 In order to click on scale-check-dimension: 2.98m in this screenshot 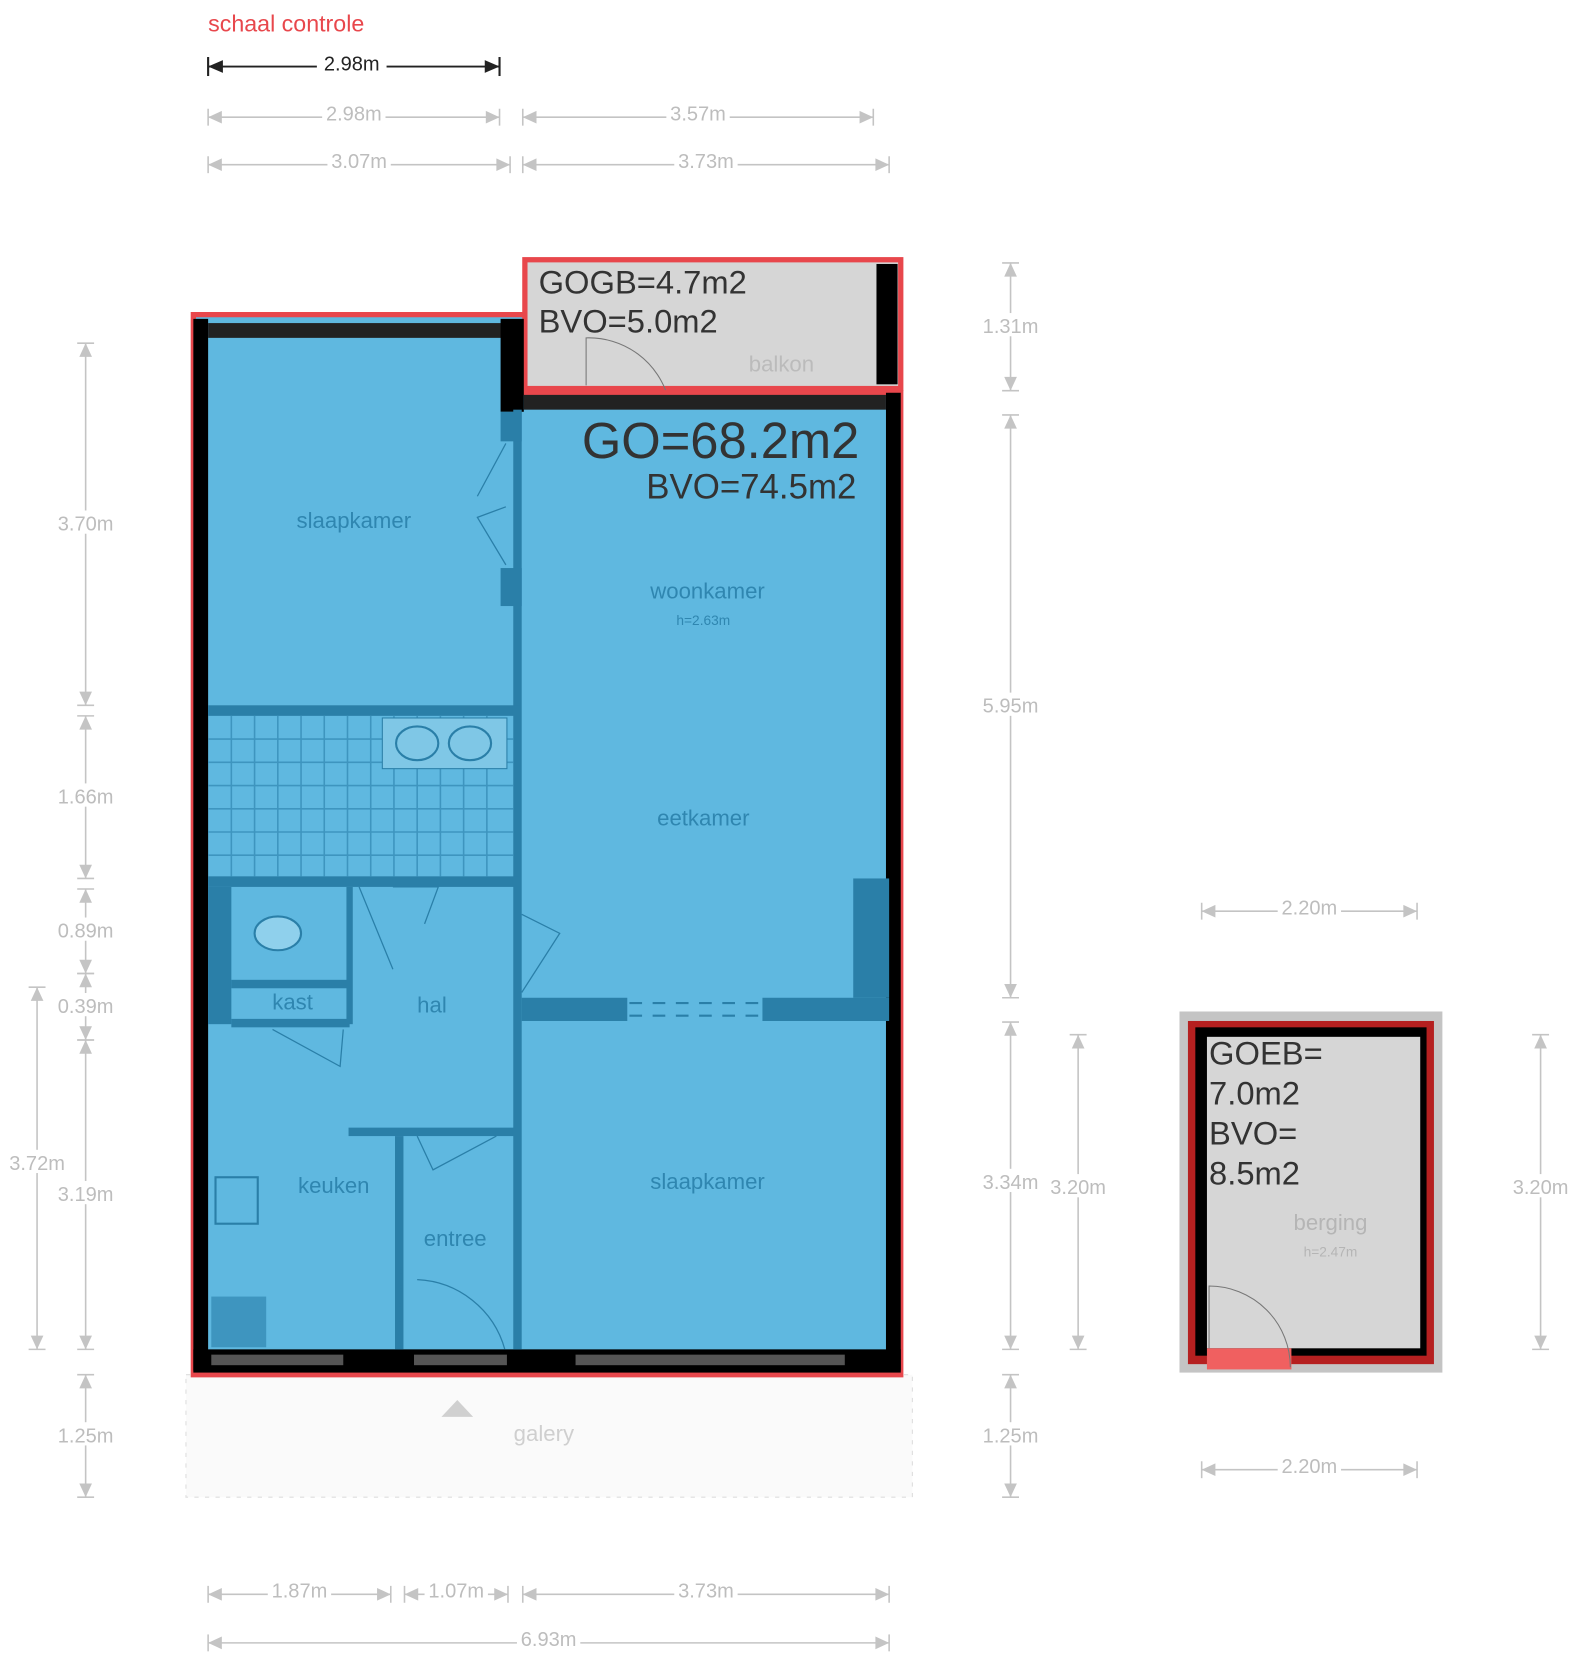, I will do `click(354, 63)`.